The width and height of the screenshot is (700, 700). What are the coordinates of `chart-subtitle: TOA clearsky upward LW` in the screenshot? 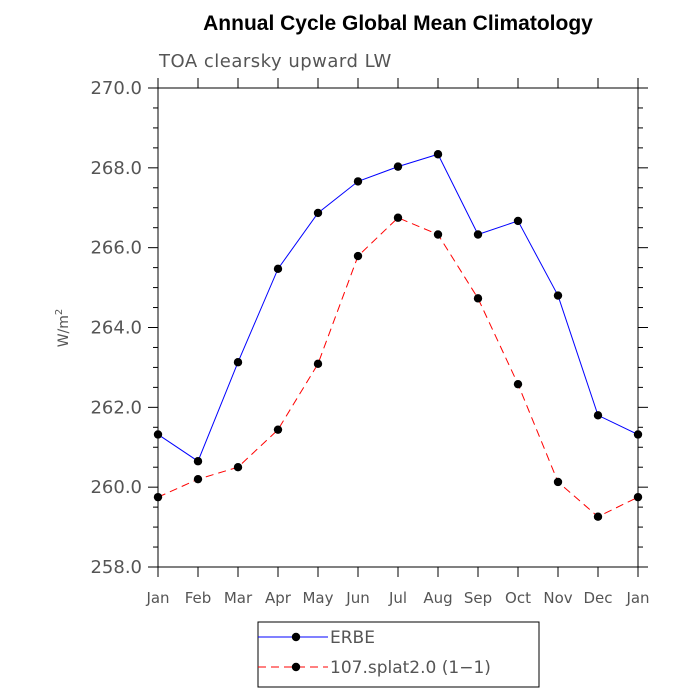 It's located at (275, 61).